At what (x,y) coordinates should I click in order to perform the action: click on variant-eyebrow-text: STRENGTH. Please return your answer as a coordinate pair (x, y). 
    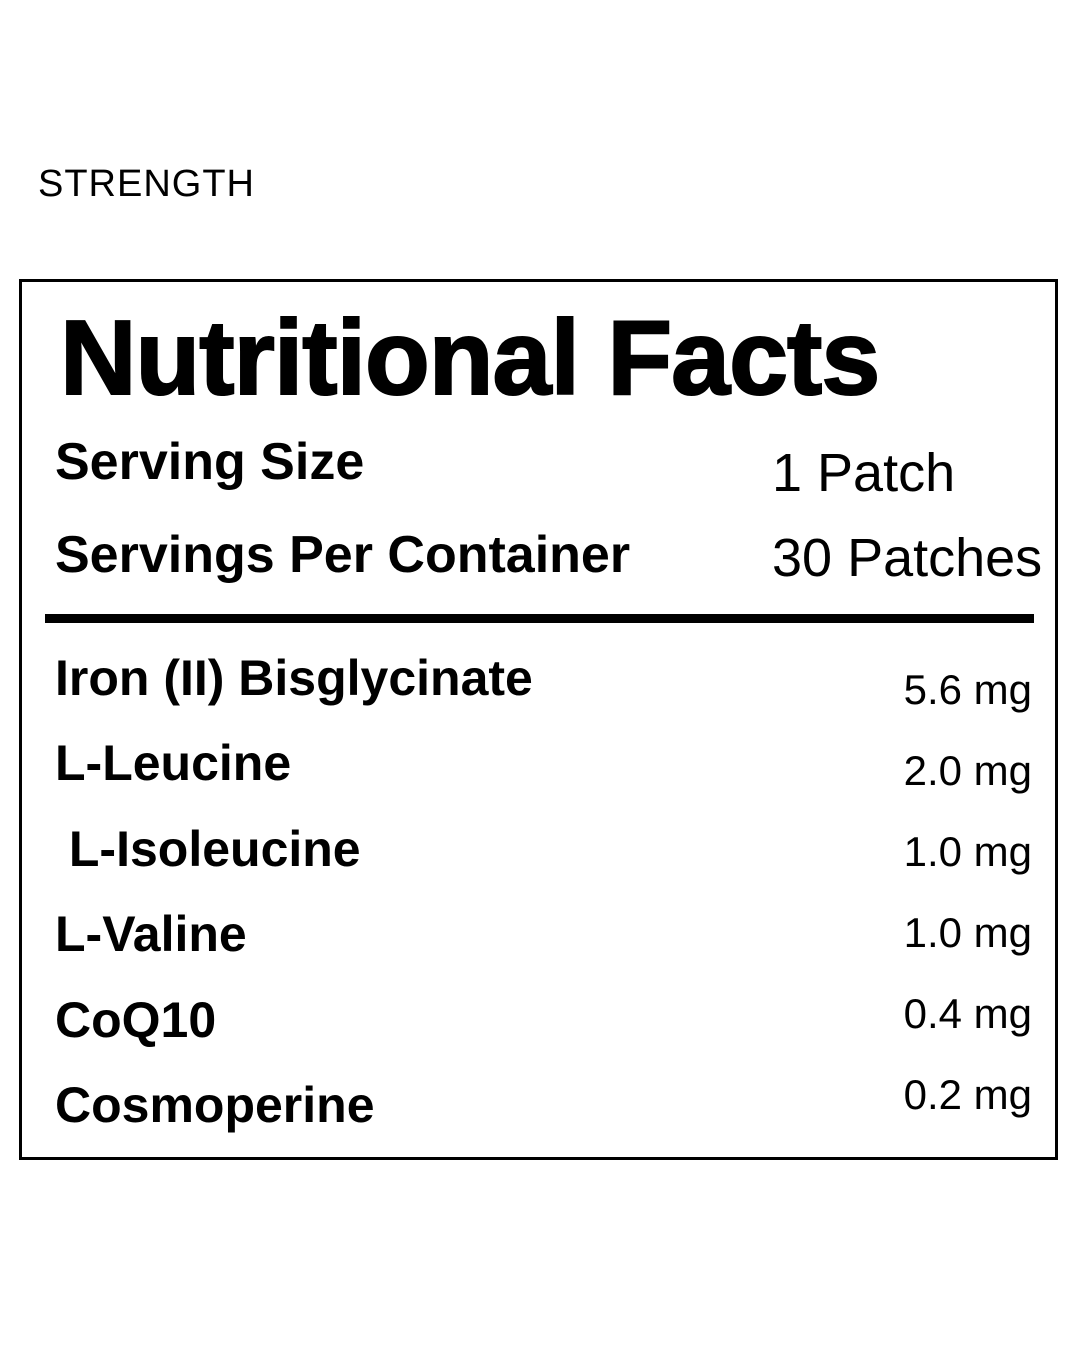
    Looking at the image, I should click on (146, 184).